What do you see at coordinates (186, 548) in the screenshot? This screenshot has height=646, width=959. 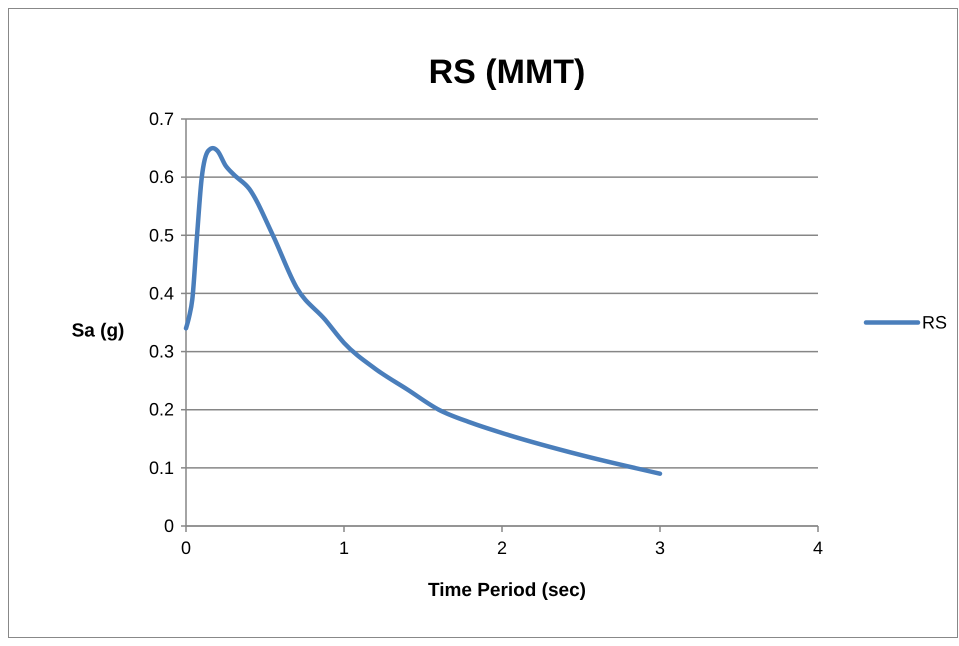 I see `x-tick-label: 0` at bounding box center [186, 548].